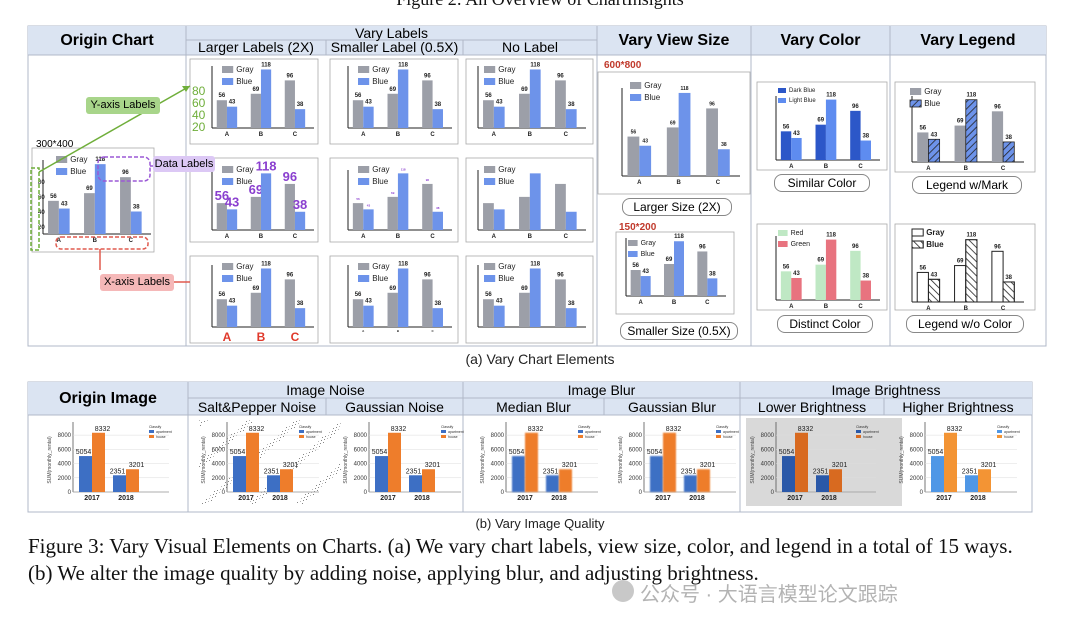 The width and height of the screenshot is (1080, 627). What do you see at coordinates (108, 398) in the screenshot?
I see `header-origin-image: Origin Image` at bounding box center [108, 398].